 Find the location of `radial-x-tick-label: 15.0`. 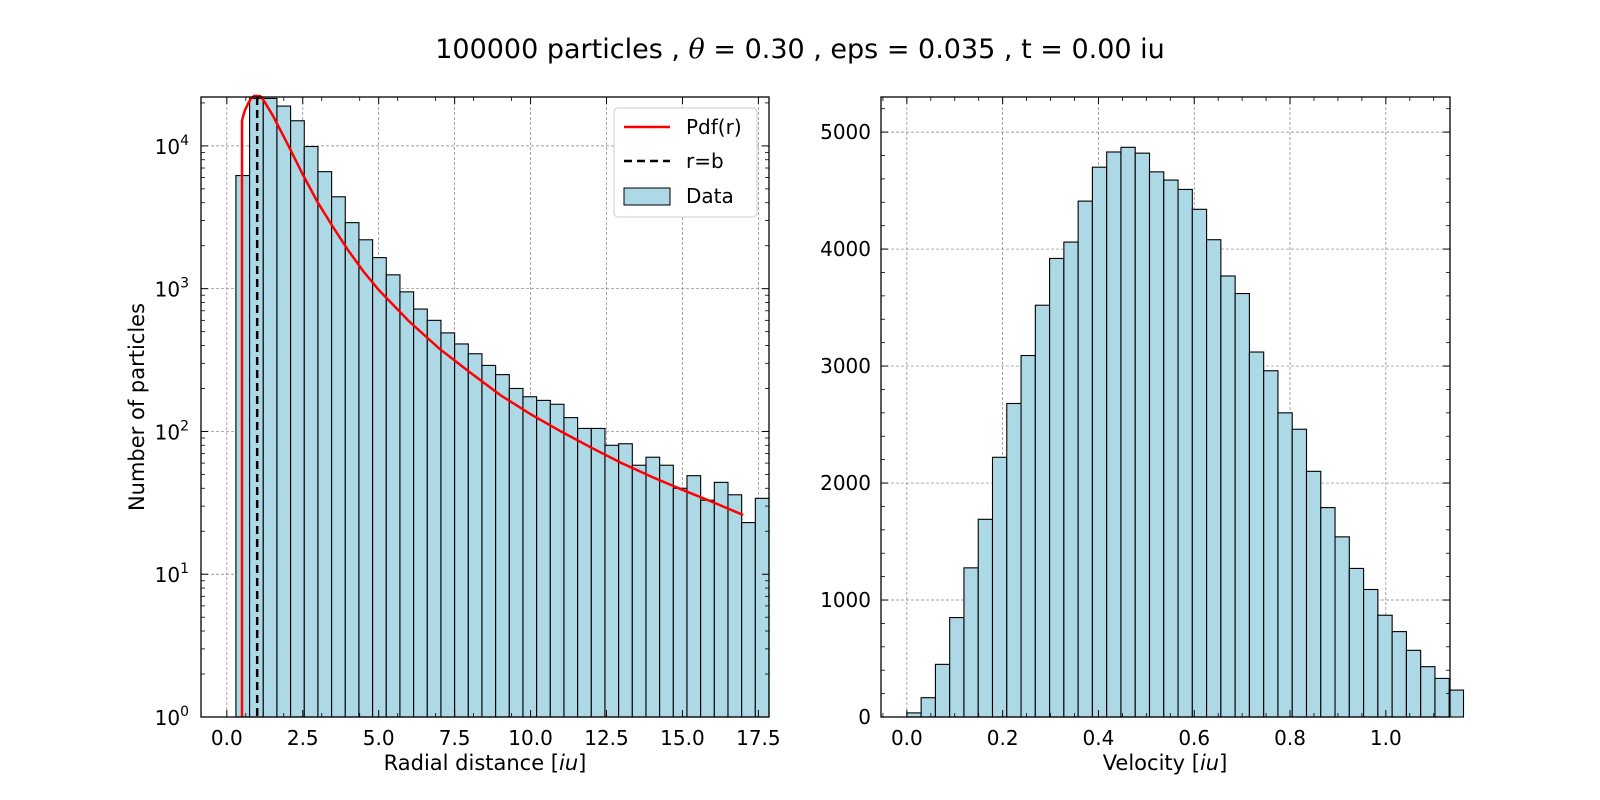

radial-x-tick-label: 15.0 is located at coordinates (682, 738).